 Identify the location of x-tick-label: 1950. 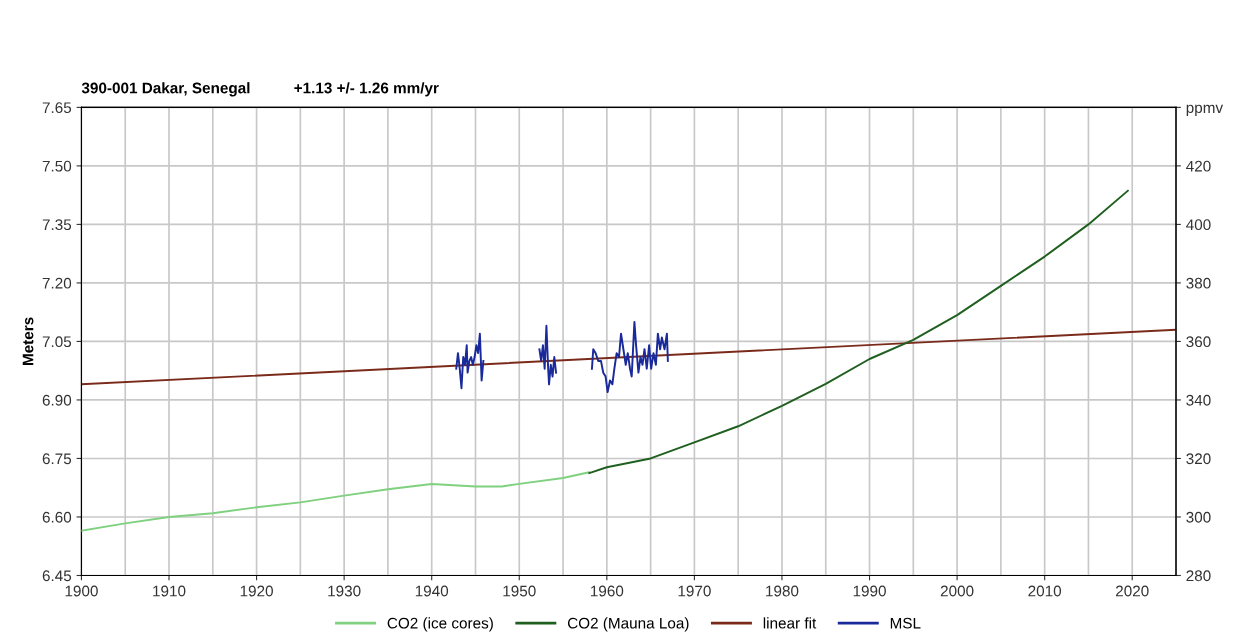
(519, 591).